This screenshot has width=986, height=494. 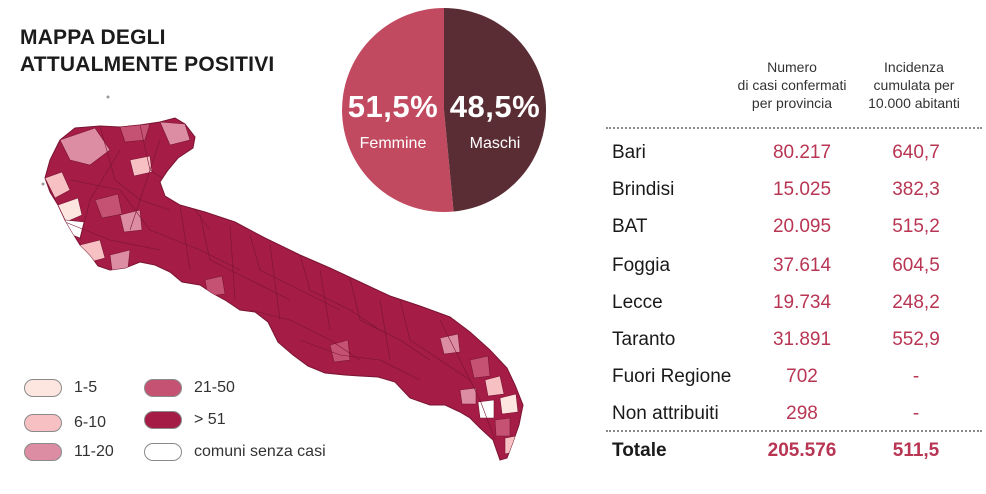 What do you see at coordinates (802, 376) in the screenshot?
I see `cases-value: 702` at bounding box center [802, 376].